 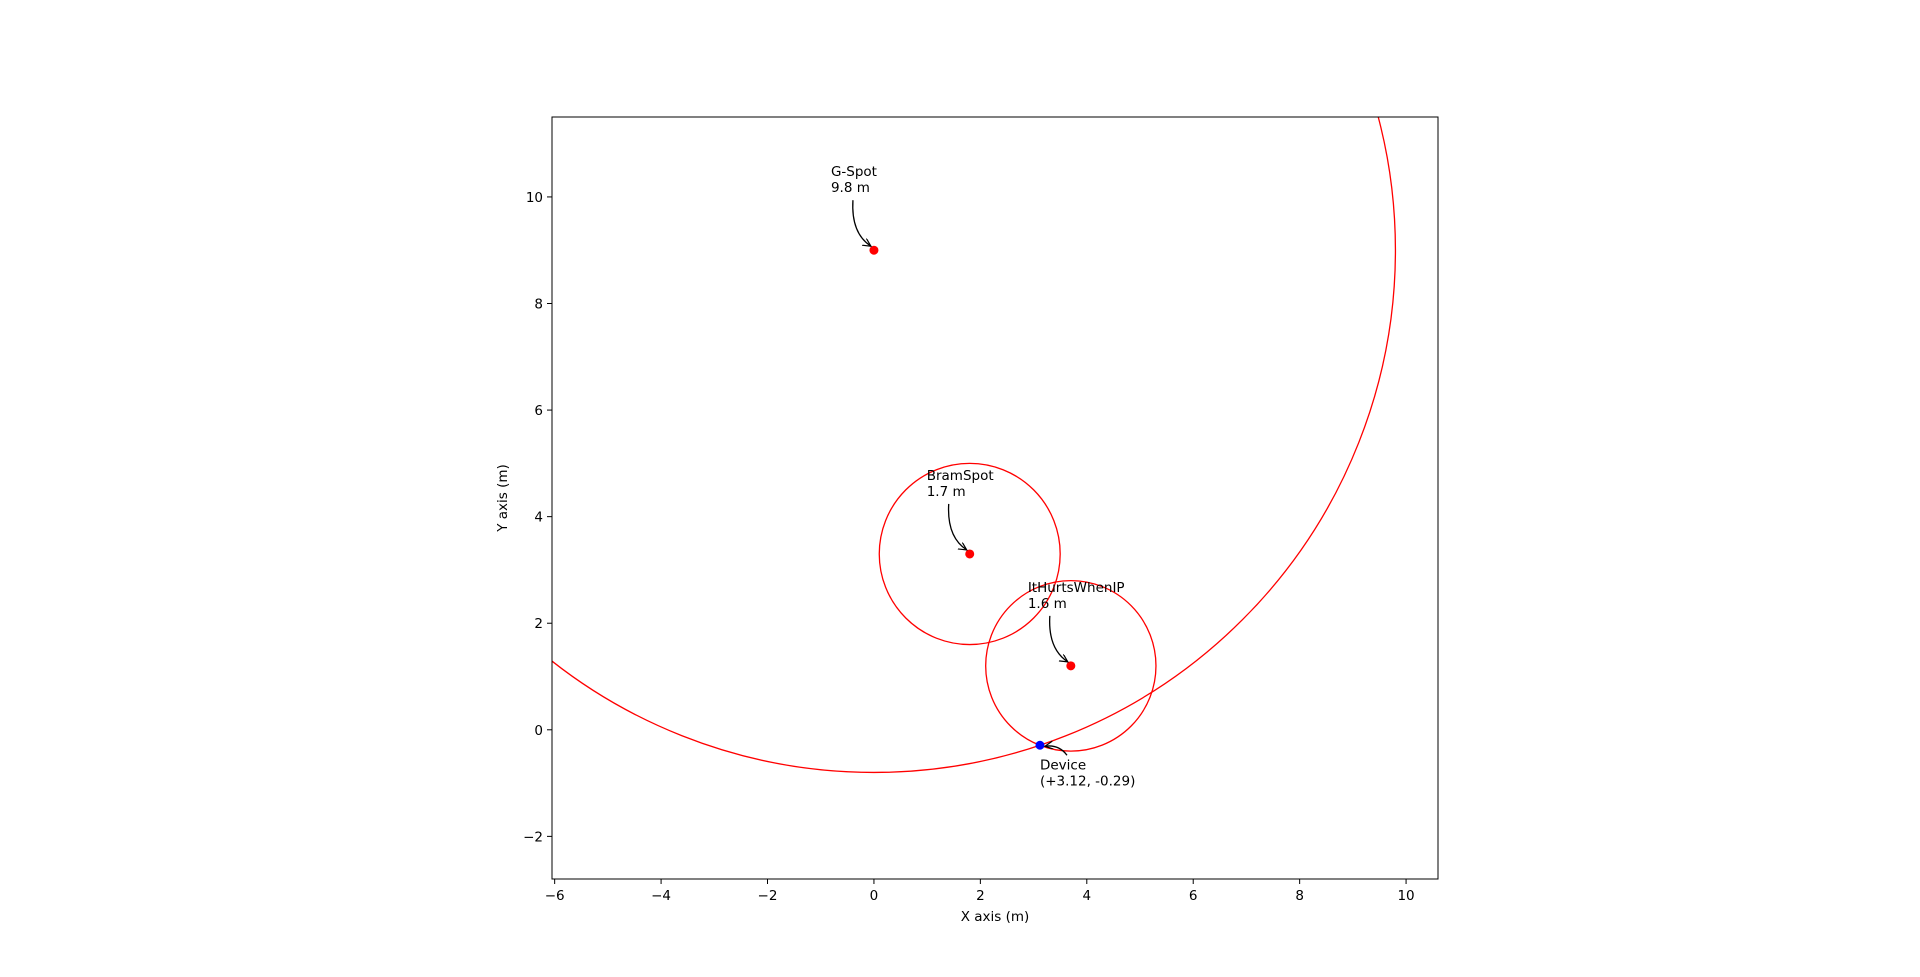 I want to click on y-tick-label: 8, so click(x=538, y=305).